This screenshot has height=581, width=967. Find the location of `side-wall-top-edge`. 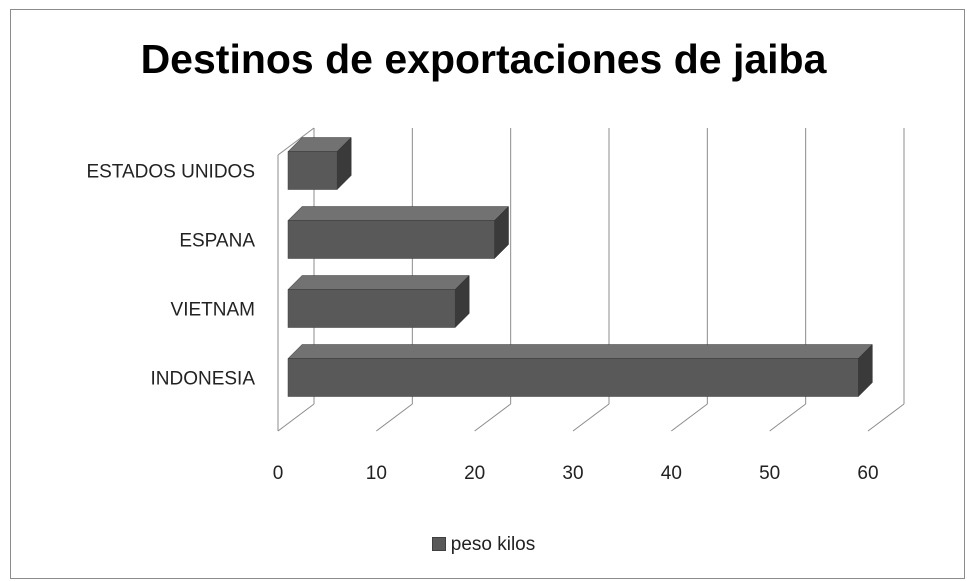

side-wall-top-edge is located at coordinates (296, 141).